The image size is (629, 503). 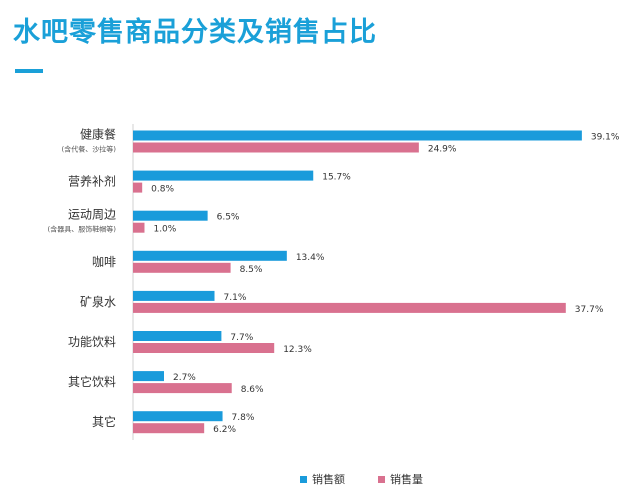 What do you see at coordinates (228, 218) in the screenshot?
I see `data-label: 6.5%` at bounding box center [228, 218].